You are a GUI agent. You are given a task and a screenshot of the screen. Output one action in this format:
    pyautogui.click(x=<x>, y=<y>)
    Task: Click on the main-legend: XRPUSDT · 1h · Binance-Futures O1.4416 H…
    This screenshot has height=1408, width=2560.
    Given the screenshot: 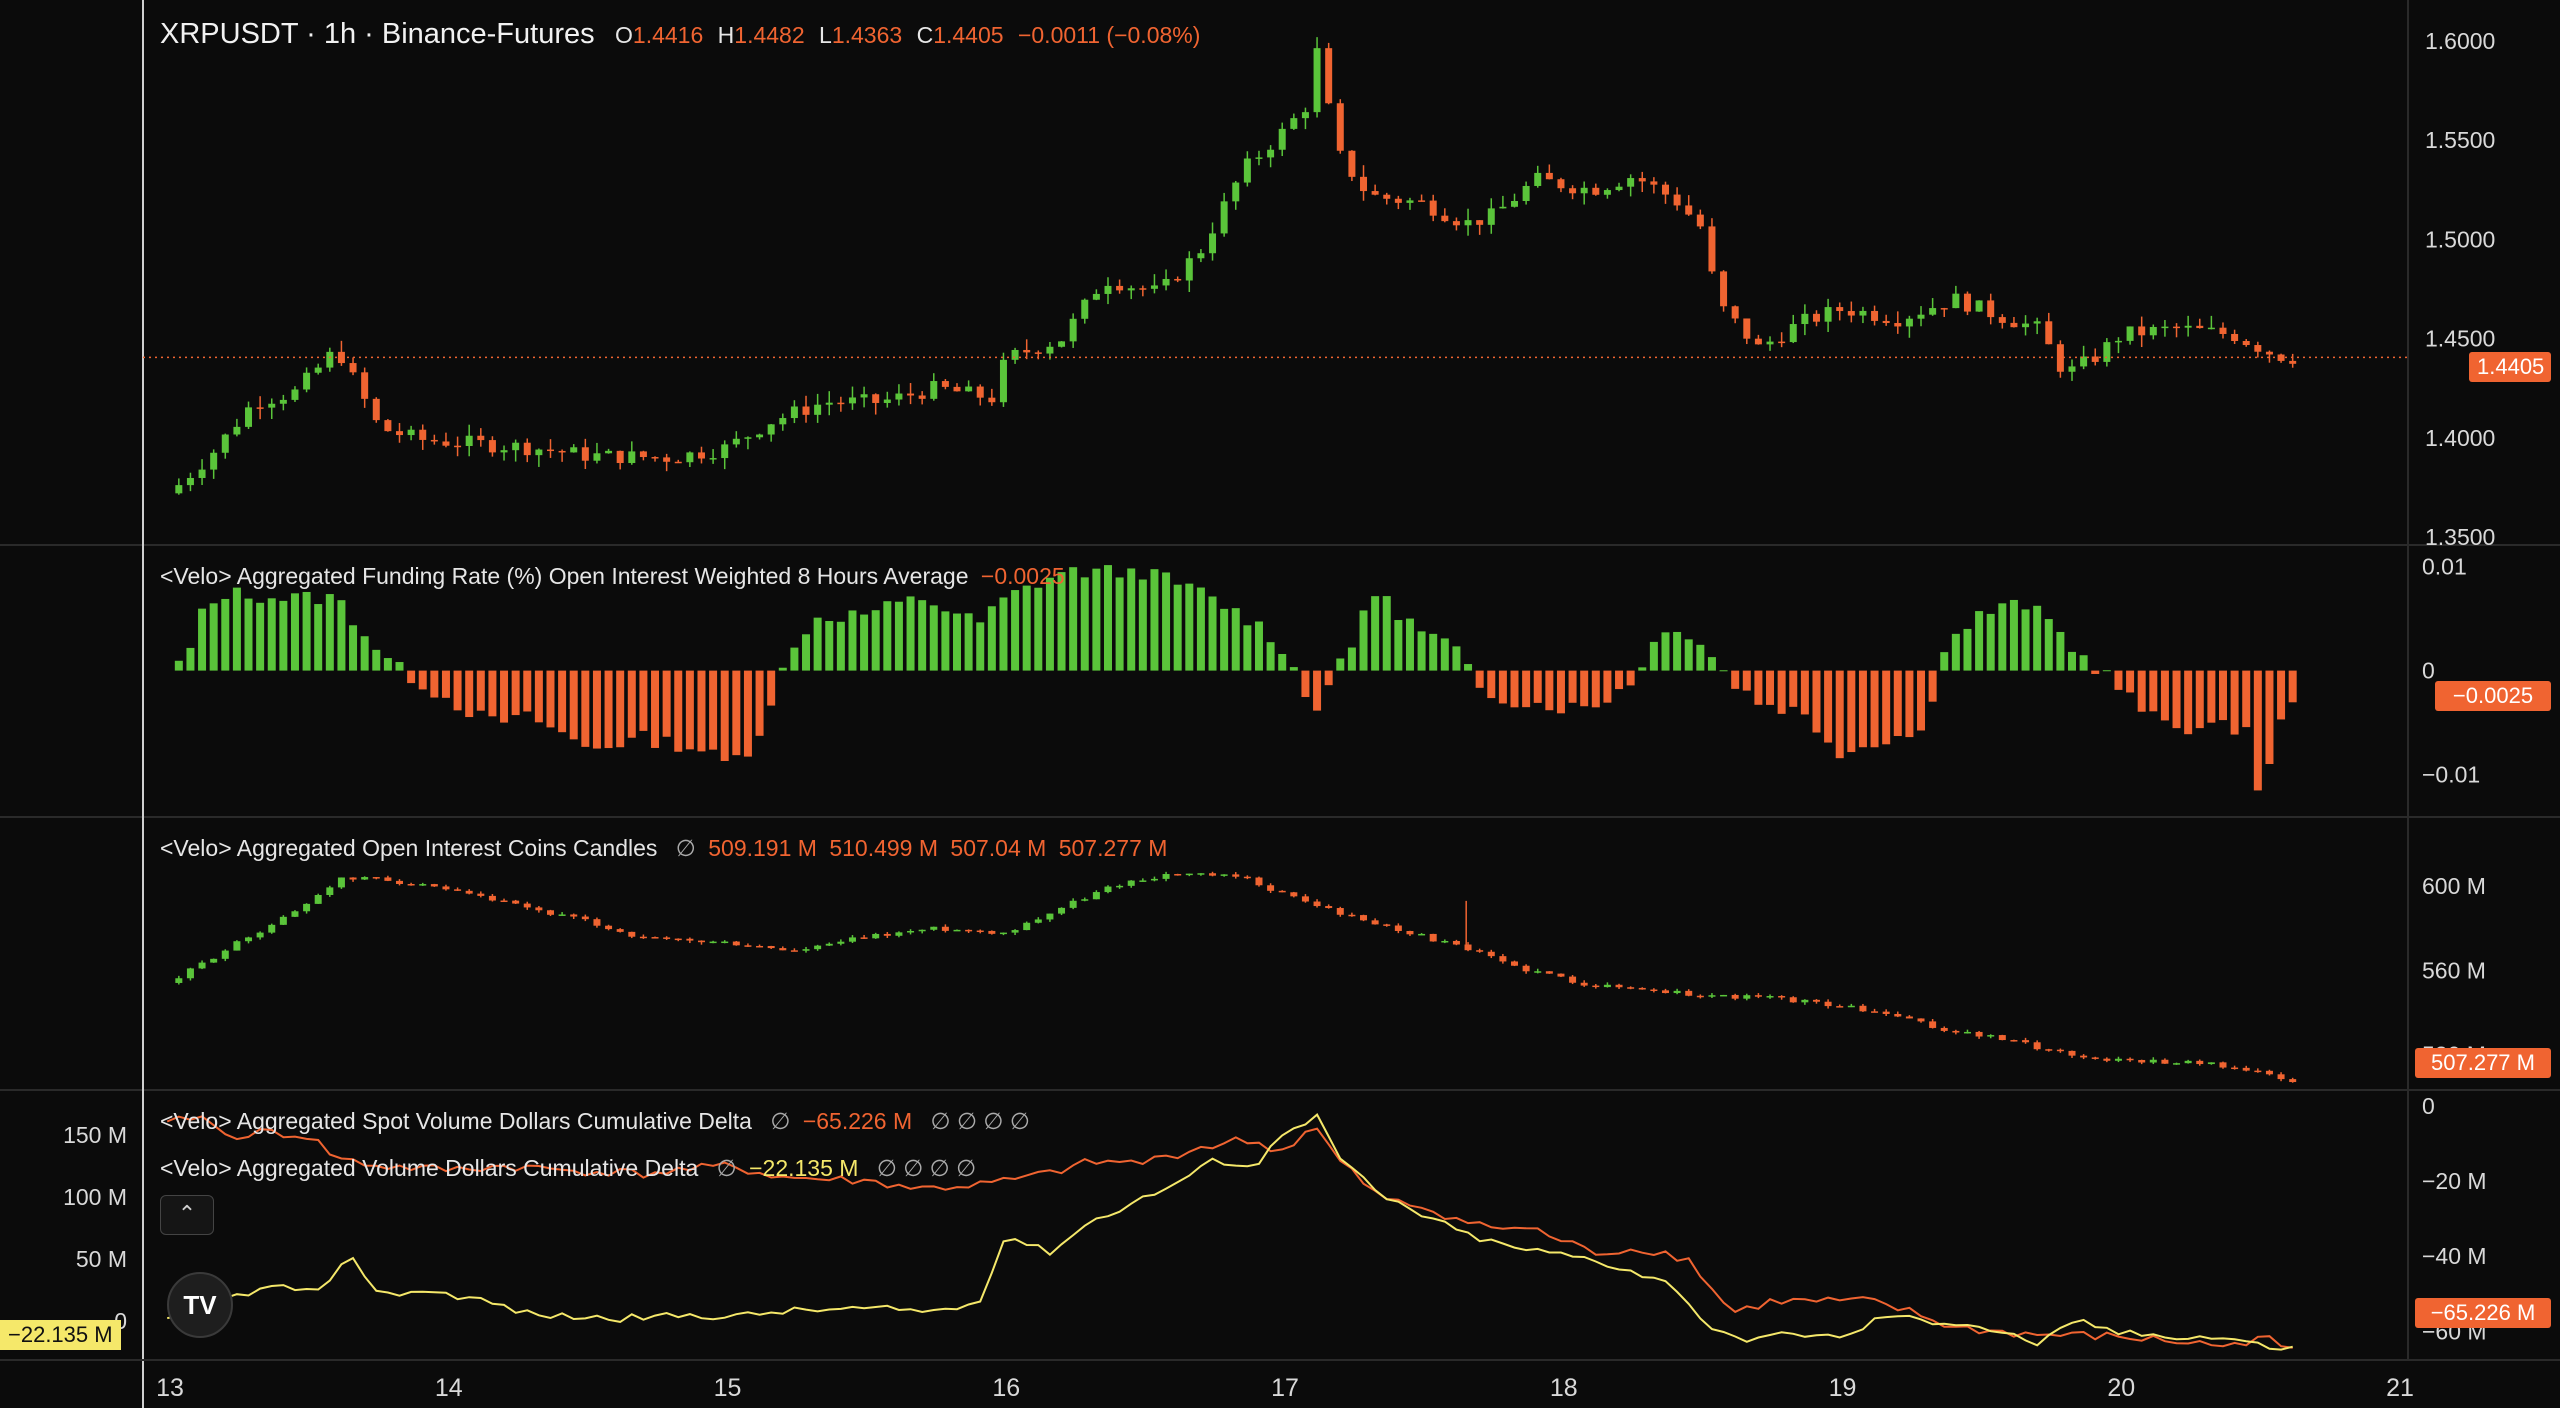 What is the action you would take?
    pyautogui.click(x=684, y=34)
    